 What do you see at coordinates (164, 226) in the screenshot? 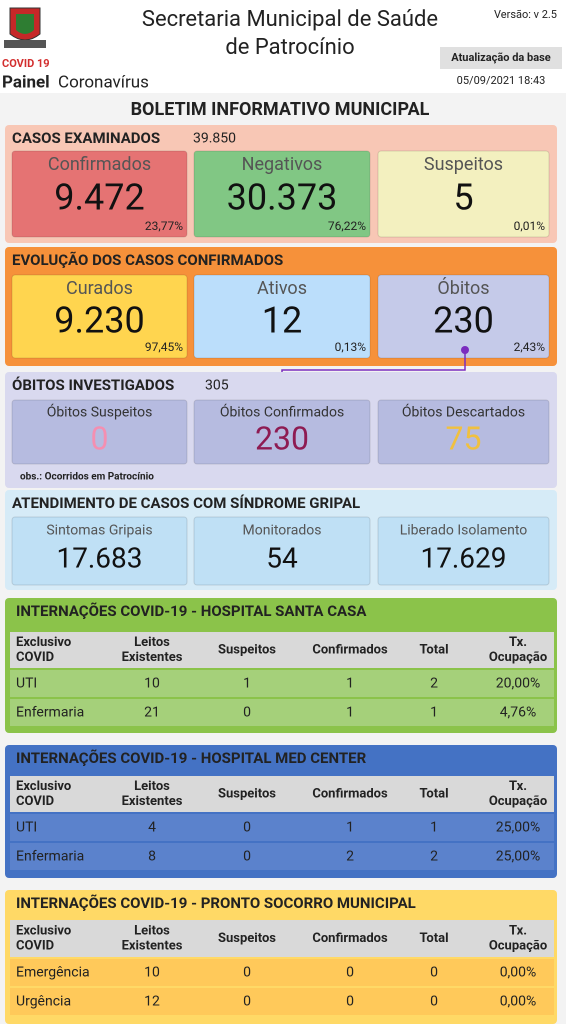
I see `card-pct: 23,77%` at bounding box center [164, 226].